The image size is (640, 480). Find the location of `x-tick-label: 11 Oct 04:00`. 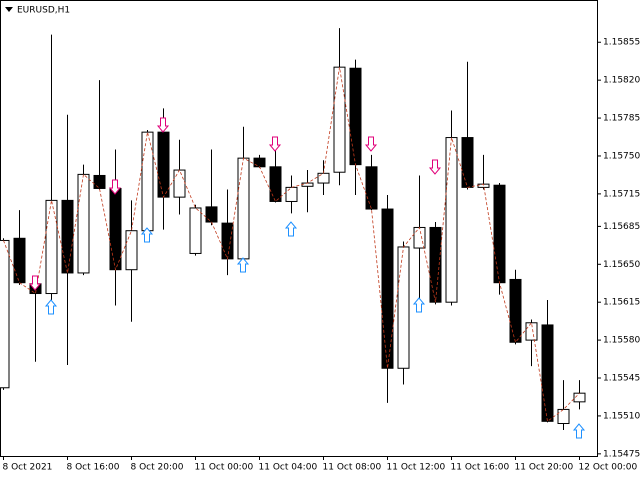

x-tick-label: 11 Oct 04:00 is located at coordinates (288, 468).